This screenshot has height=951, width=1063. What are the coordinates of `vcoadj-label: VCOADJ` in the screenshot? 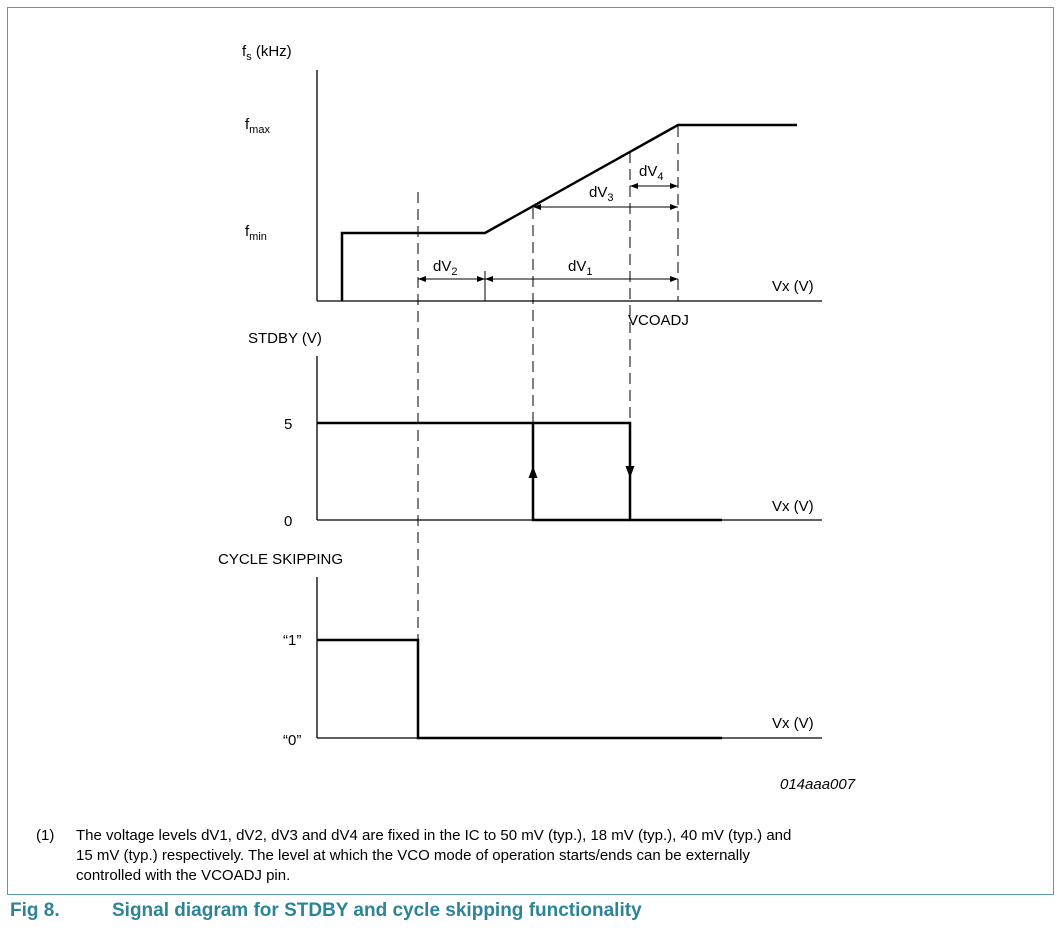 It's located at (658, 320).